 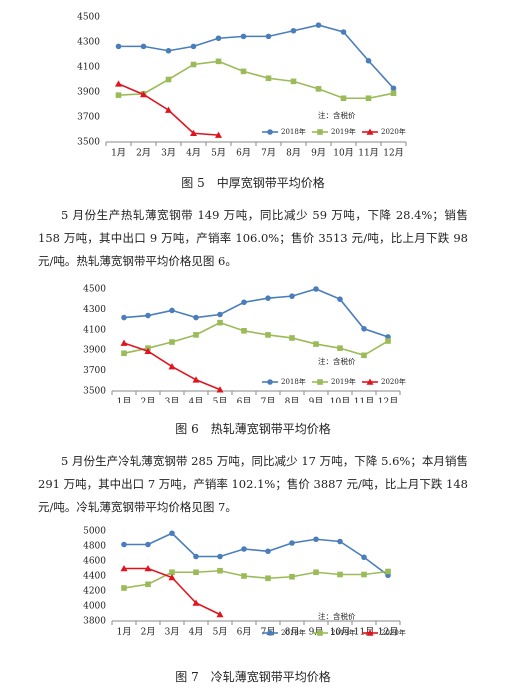 I want to click on x-tick-label: 12月, so click(x=393, y=153).